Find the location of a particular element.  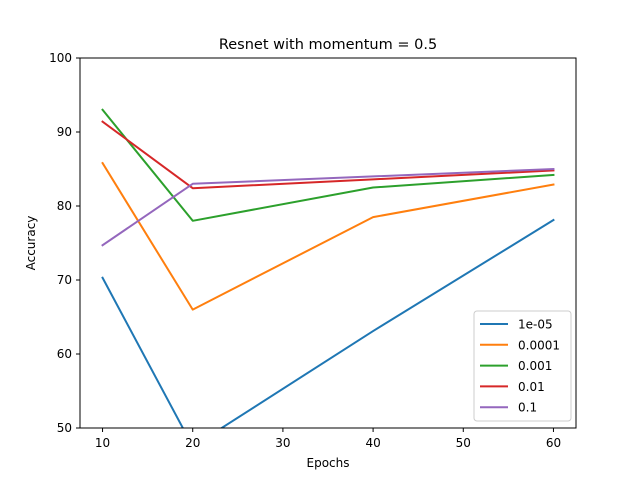

x-tick-label-5: 60 is located at coordinates (553, 443).